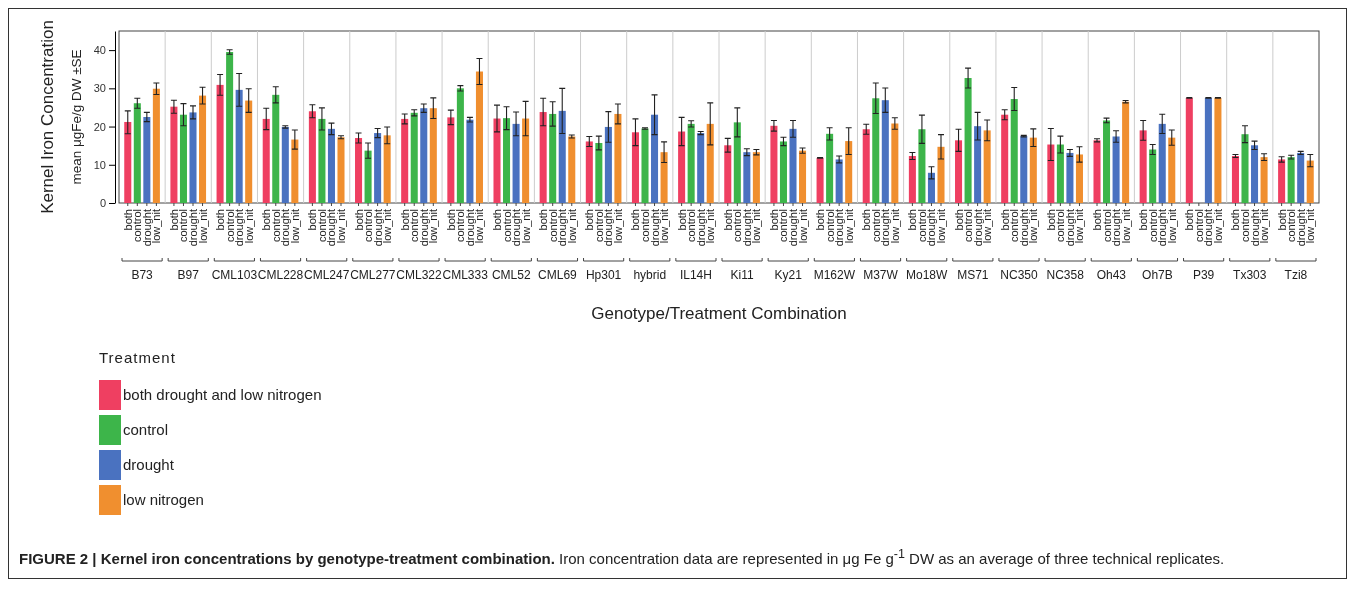 Image resolution: width=1355 pixels, height=600 pixels. Describe the element at coordinates (188, 275) in the screenshot. I see `x-tick-label: B97` at that location.